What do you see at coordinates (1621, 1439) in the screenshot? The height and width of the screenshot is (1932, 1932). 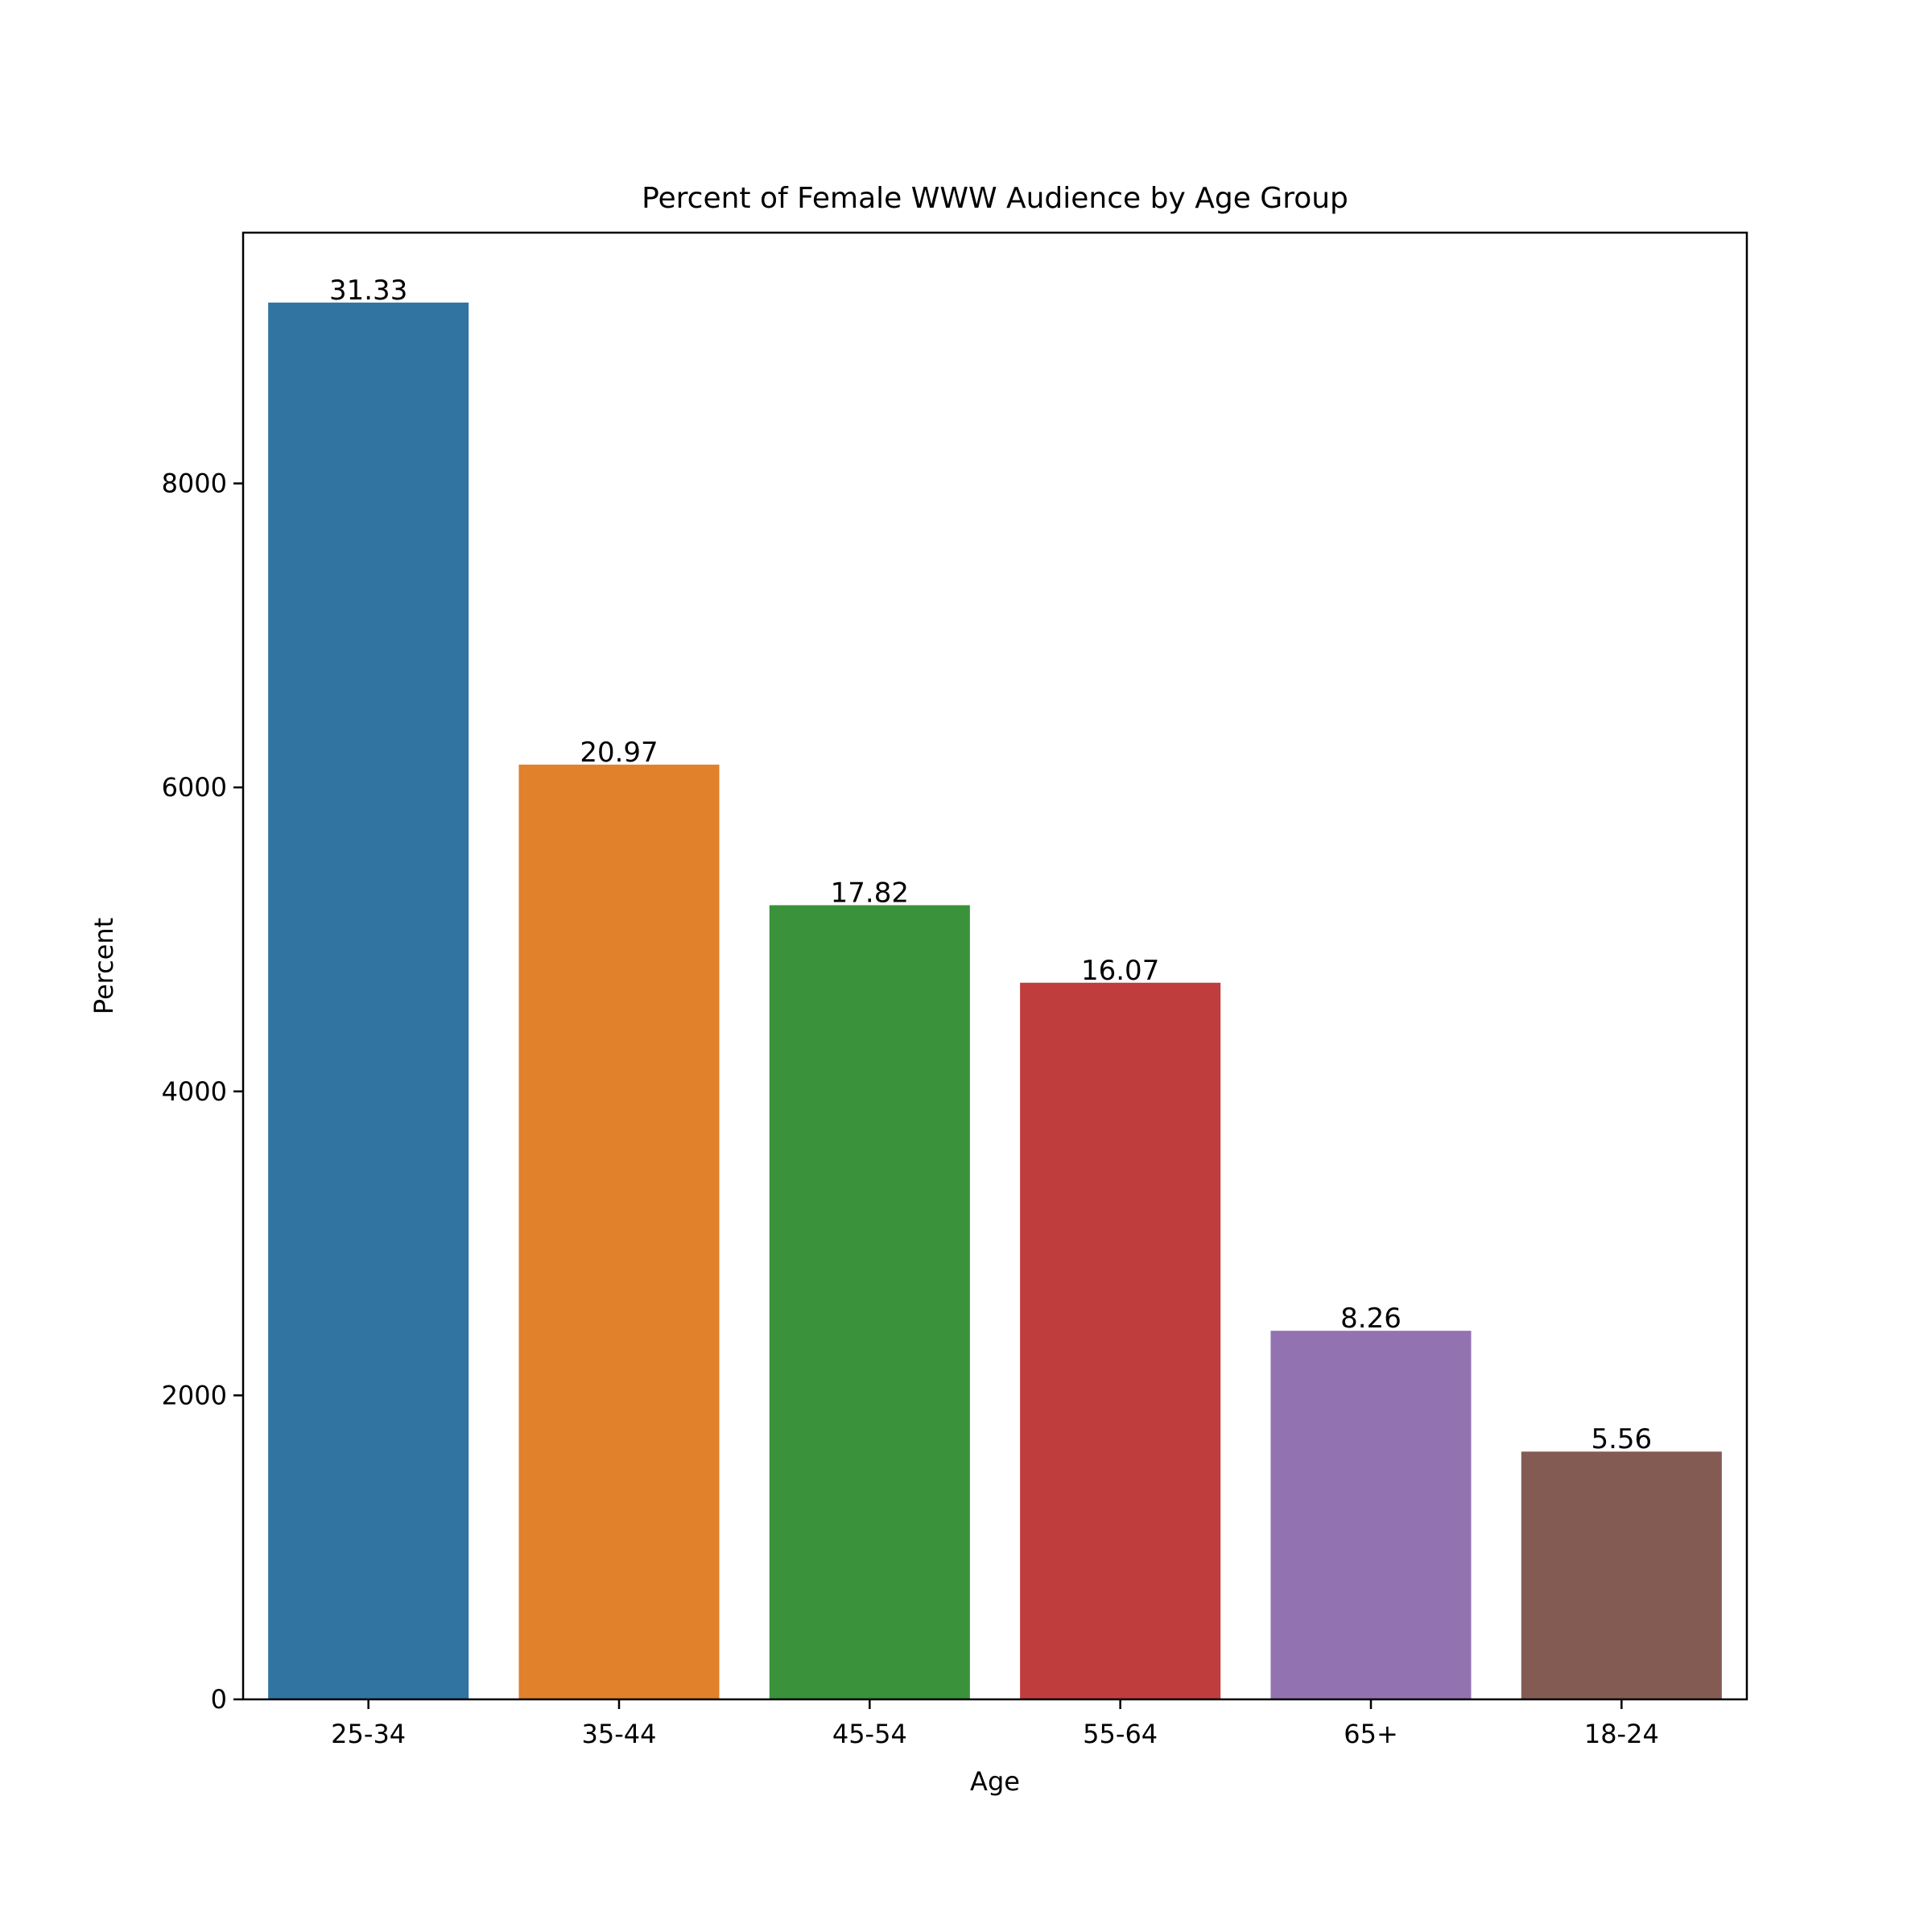 I see `bar-value-label: 5.56` at bounding box center [1621, 1439].